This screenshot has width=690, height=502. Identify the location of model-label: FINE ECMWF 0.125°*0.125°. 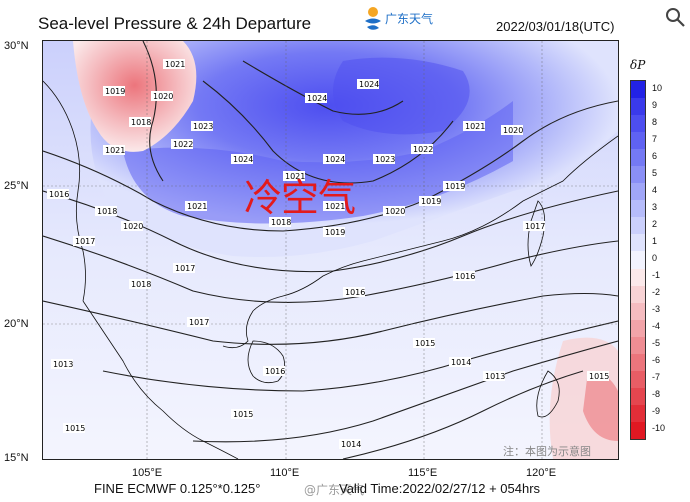
(177, 488).